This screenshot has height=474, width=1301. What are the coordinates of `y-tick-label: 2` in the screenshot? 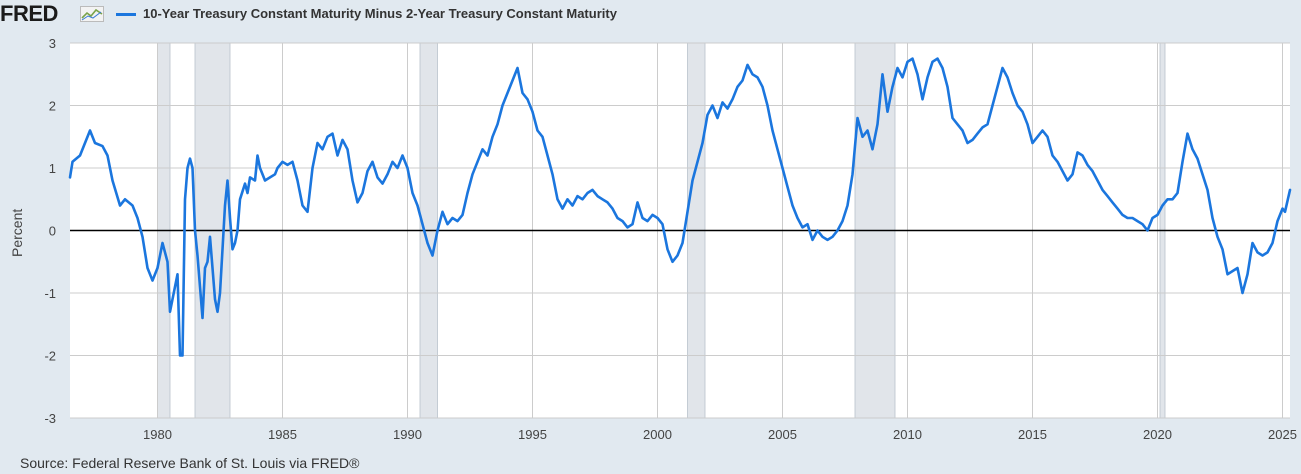 It's located at (52, 106).